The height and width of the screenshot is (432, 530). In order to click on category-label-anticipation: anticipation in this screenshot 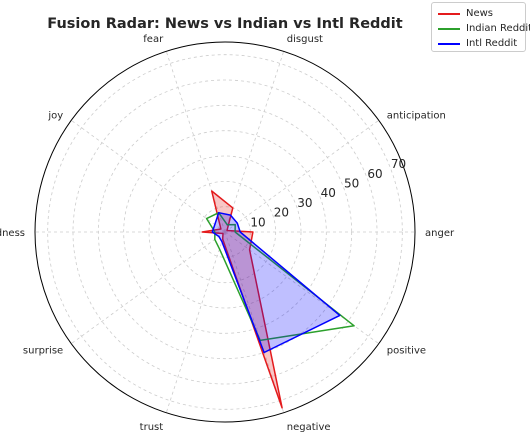, I will do `click(416, 115)`.